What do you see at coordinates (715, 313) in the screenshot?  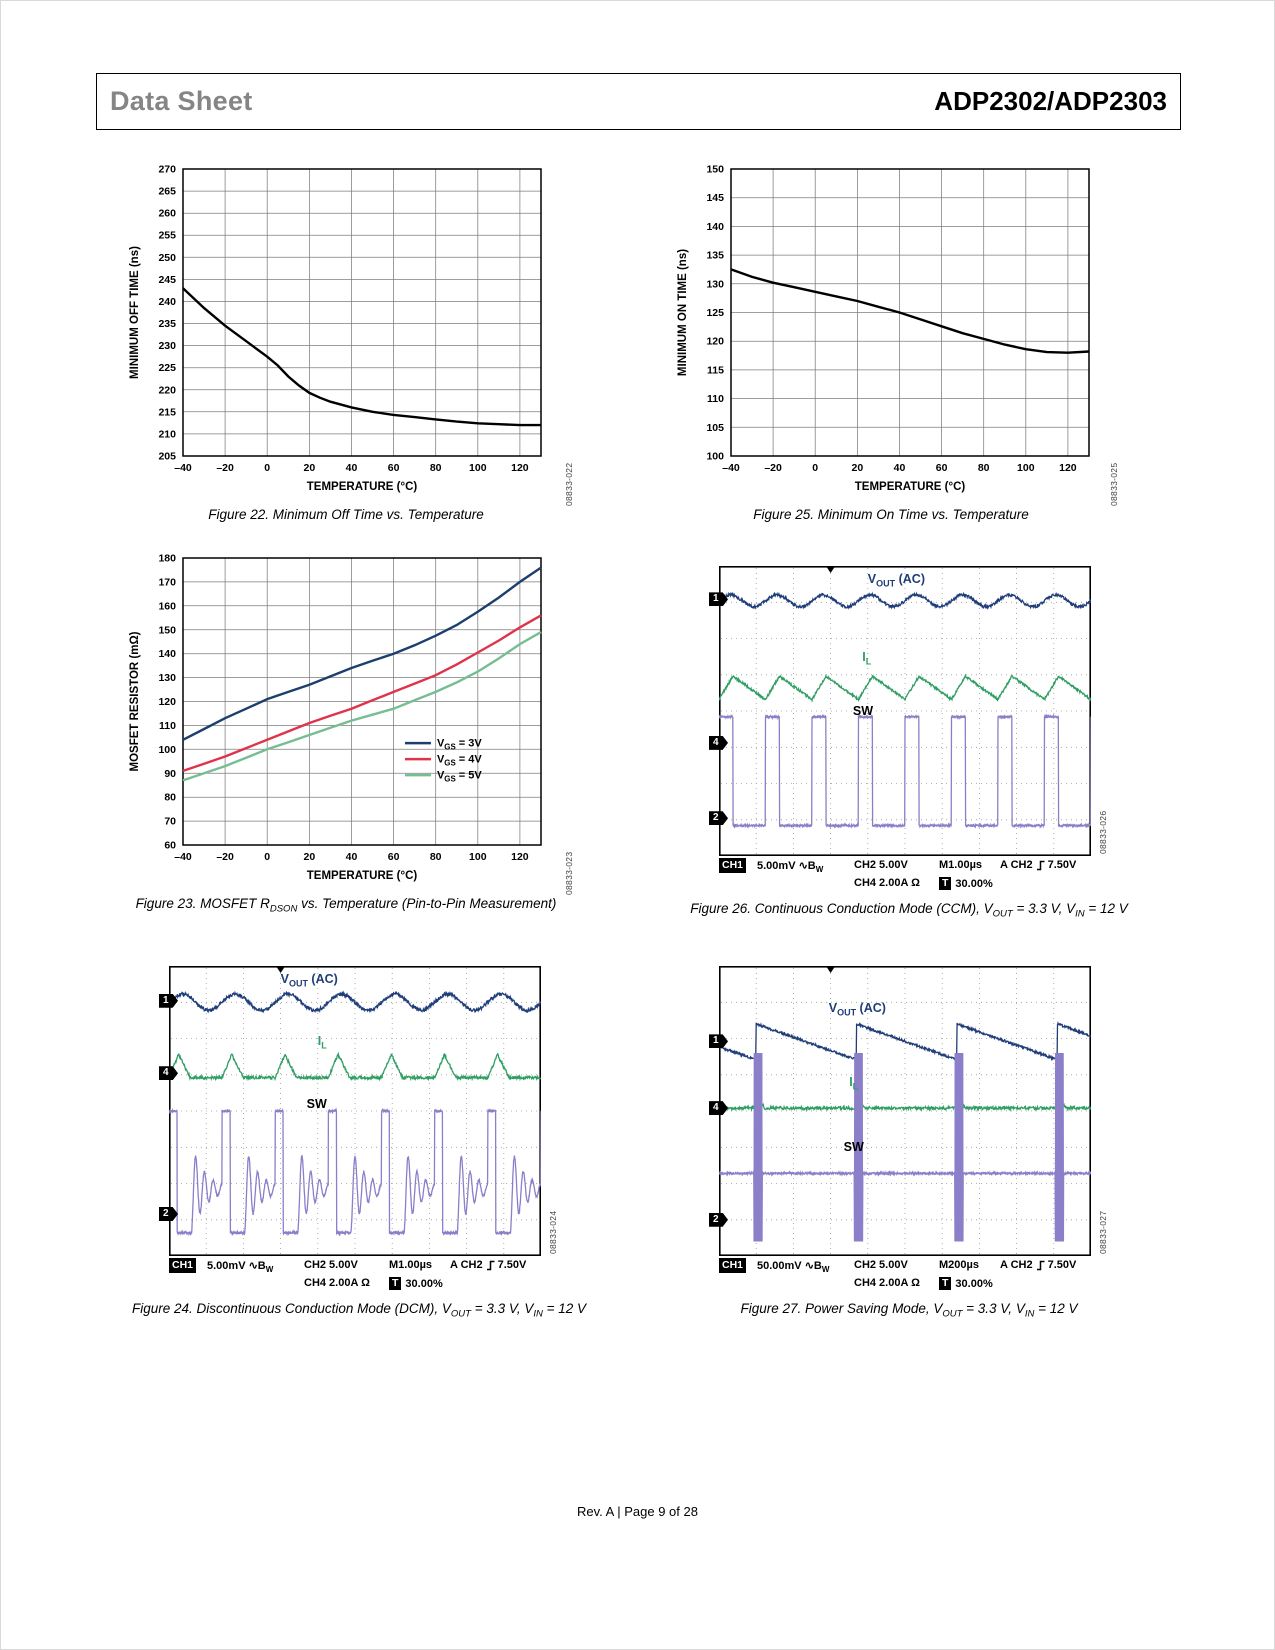 I see `svg-text: 125` at bounding box center [715, 313].